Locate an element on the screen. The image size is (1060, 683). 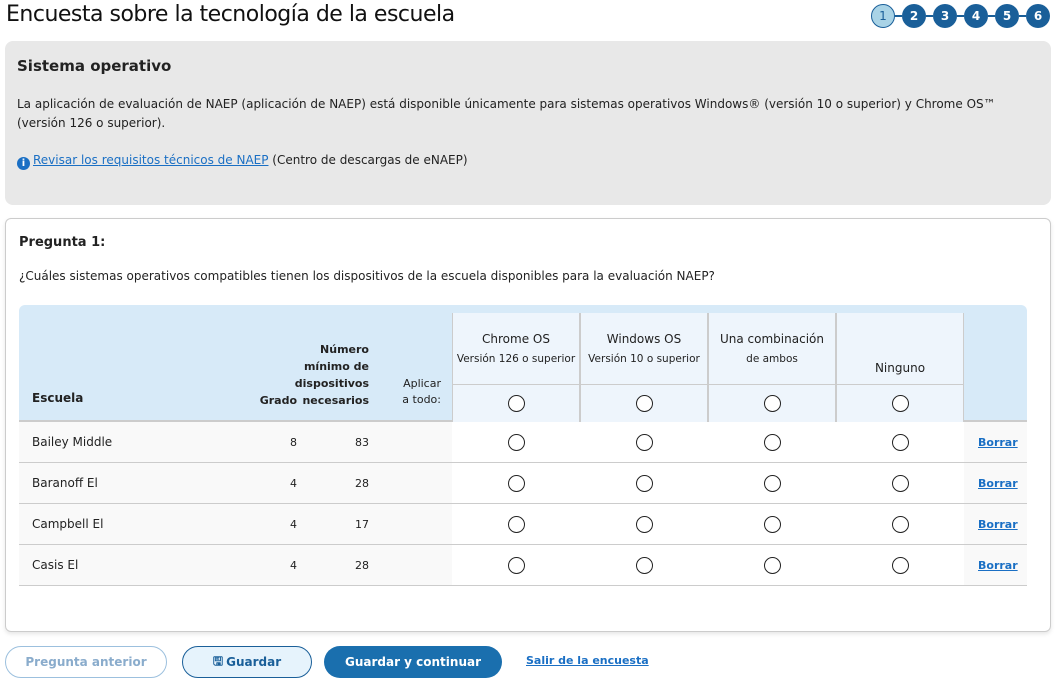
header-apply-all: Aplicar a todo: is located at coordinates (421, 391).